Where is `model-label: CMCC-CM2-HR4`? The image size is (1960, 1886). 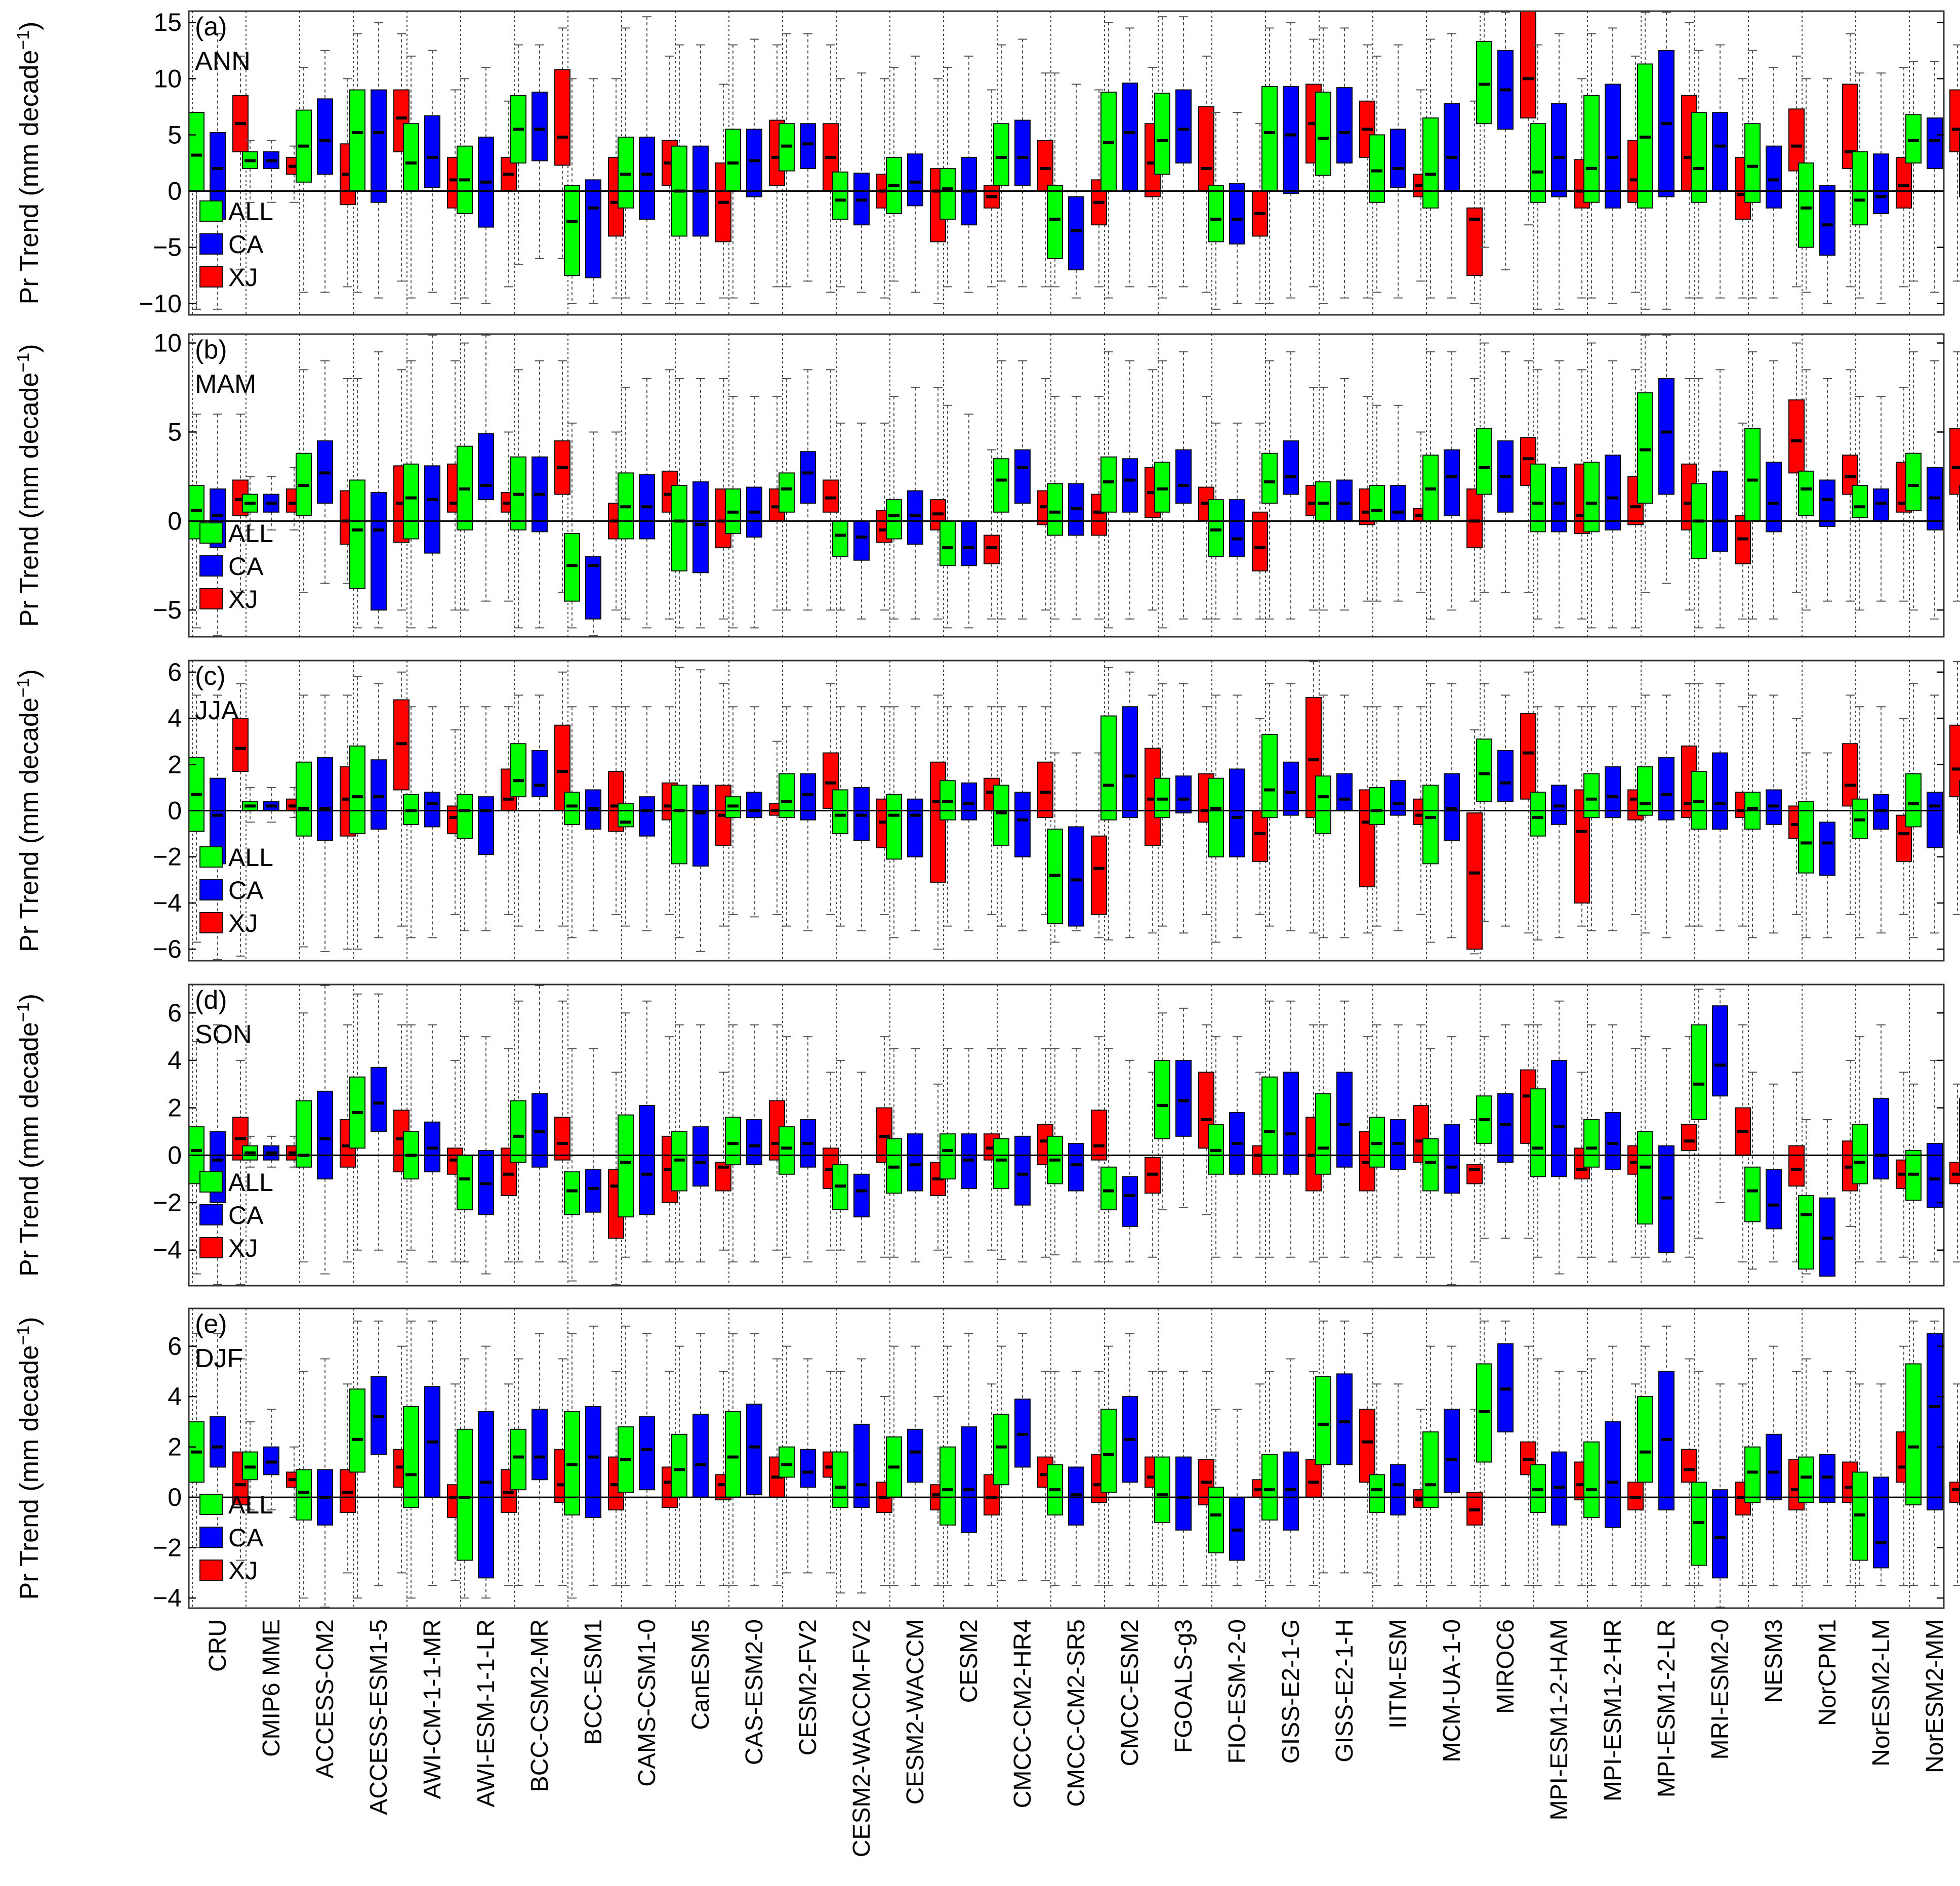
model-label: CMCC-CM2-HR4 is located at coordinates (1023, 1713).